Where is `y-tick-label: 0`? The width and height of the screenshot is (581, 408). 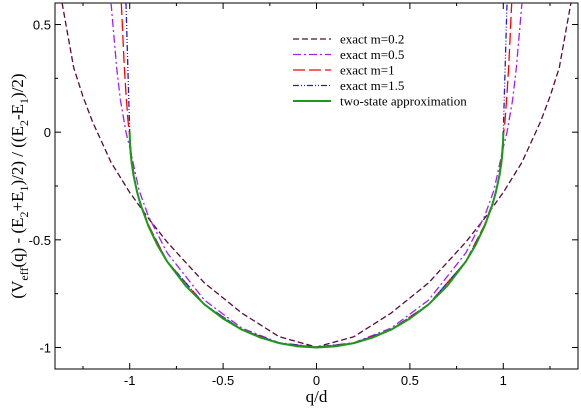 y-tick-label: 0 is located at coordinates (47, 132).